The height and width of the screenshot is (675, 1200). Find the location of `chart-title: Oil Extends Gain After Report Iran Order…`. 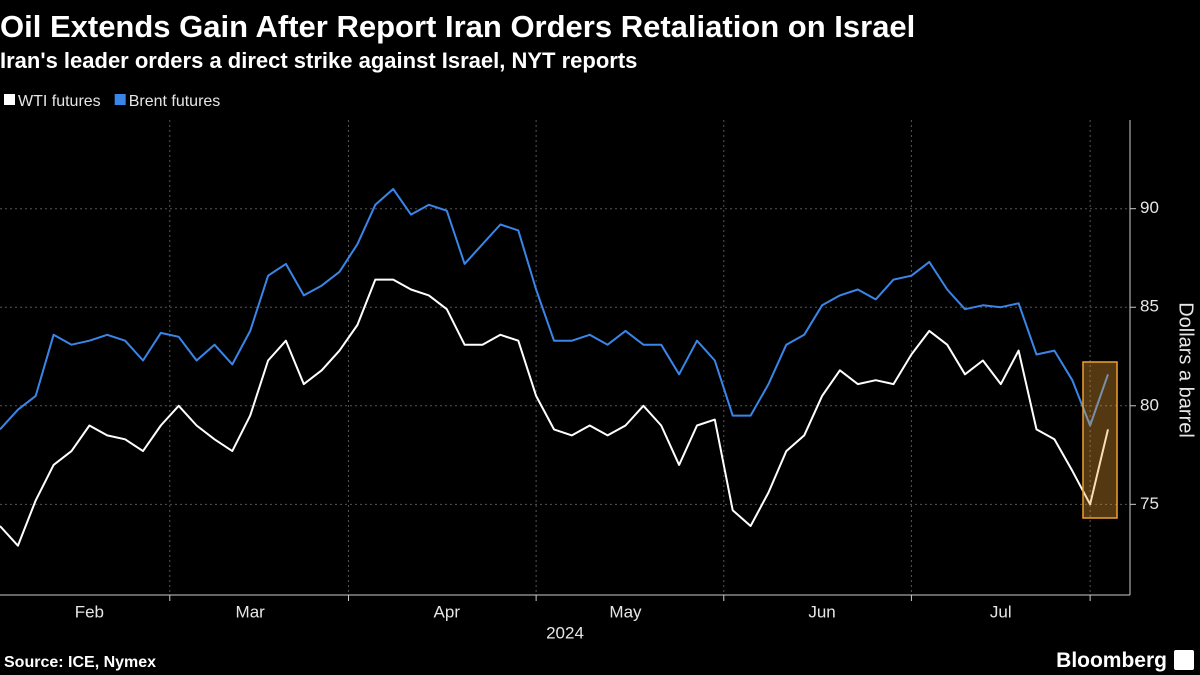

chart-title: Oil Extends Gain After Report Iran Order… is located at coordinates (457, 26).